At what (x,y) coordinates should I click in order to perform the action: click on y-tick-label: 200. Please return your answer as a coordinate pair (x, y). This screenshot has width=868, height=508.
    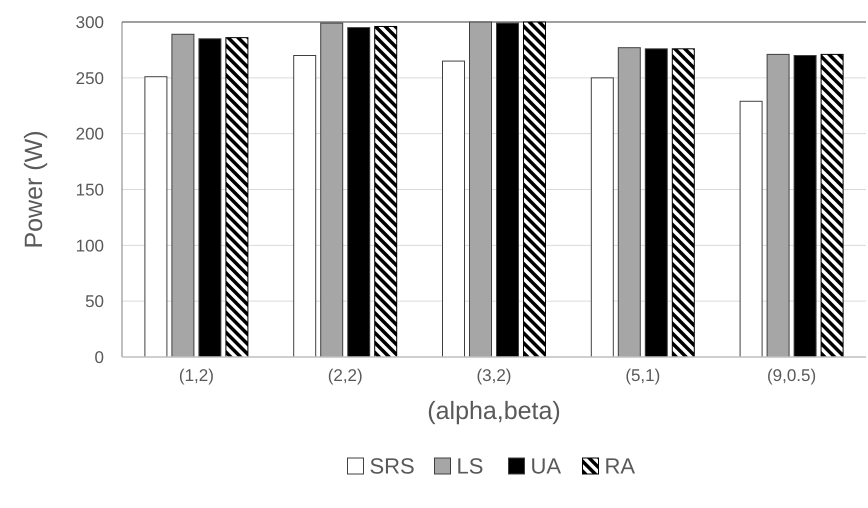
    Looking at the image, I should click on (90, 134).